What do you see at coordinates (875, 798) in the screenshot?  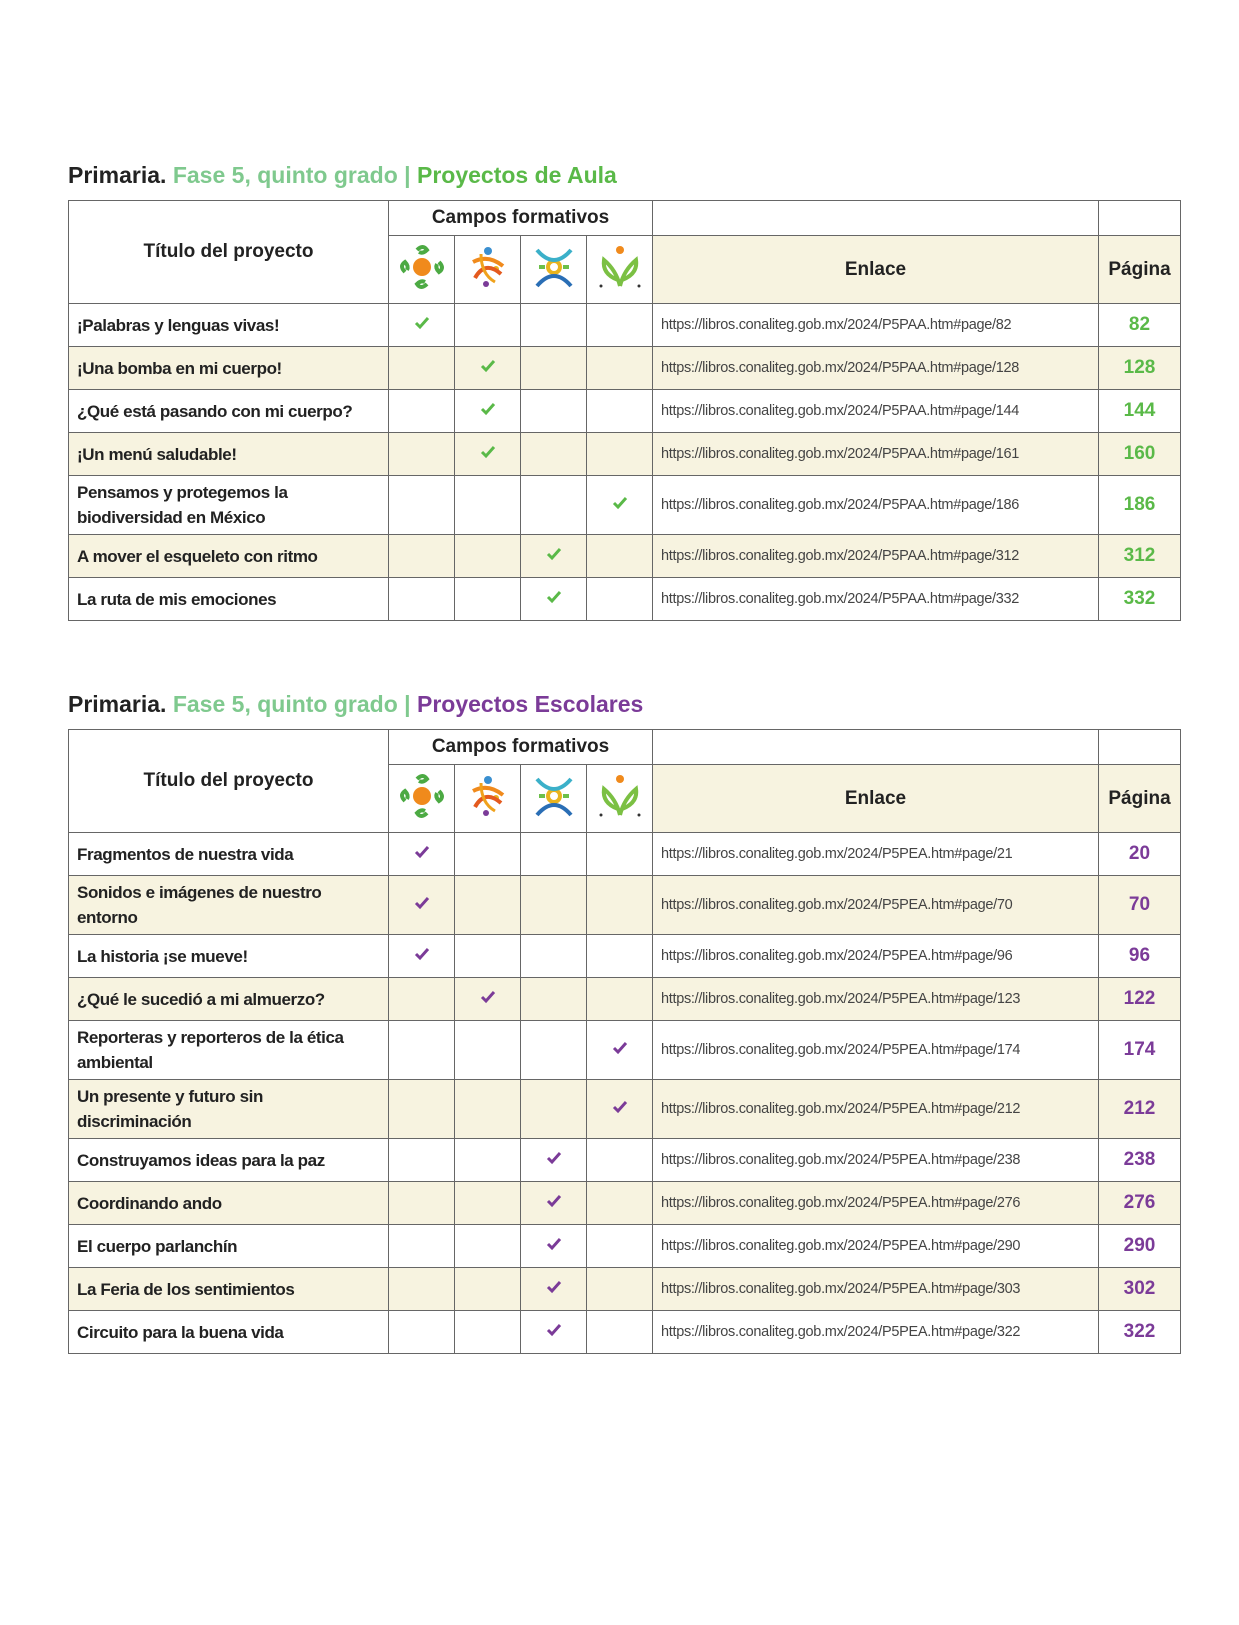 I see `header-link: Enlace` at bounding box center [875, 798].